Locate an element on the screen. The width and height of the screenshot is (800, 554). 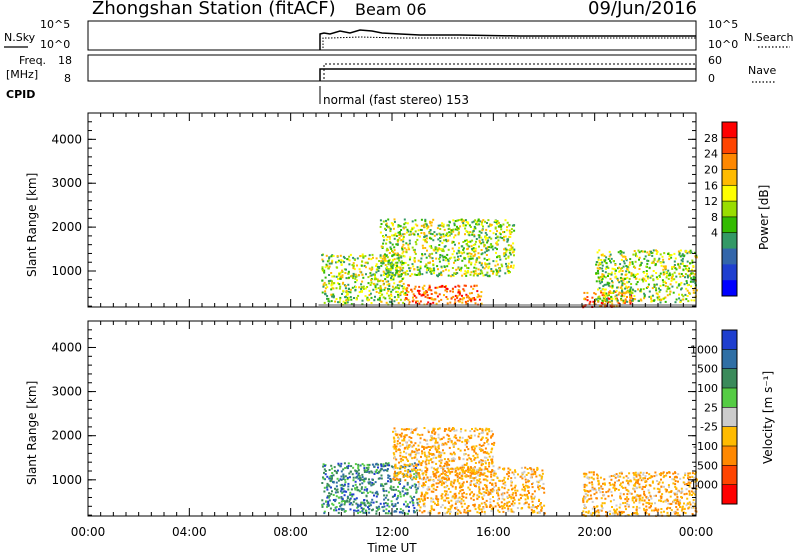
ytick-label: 3000 is located at coordinates (66, 183).